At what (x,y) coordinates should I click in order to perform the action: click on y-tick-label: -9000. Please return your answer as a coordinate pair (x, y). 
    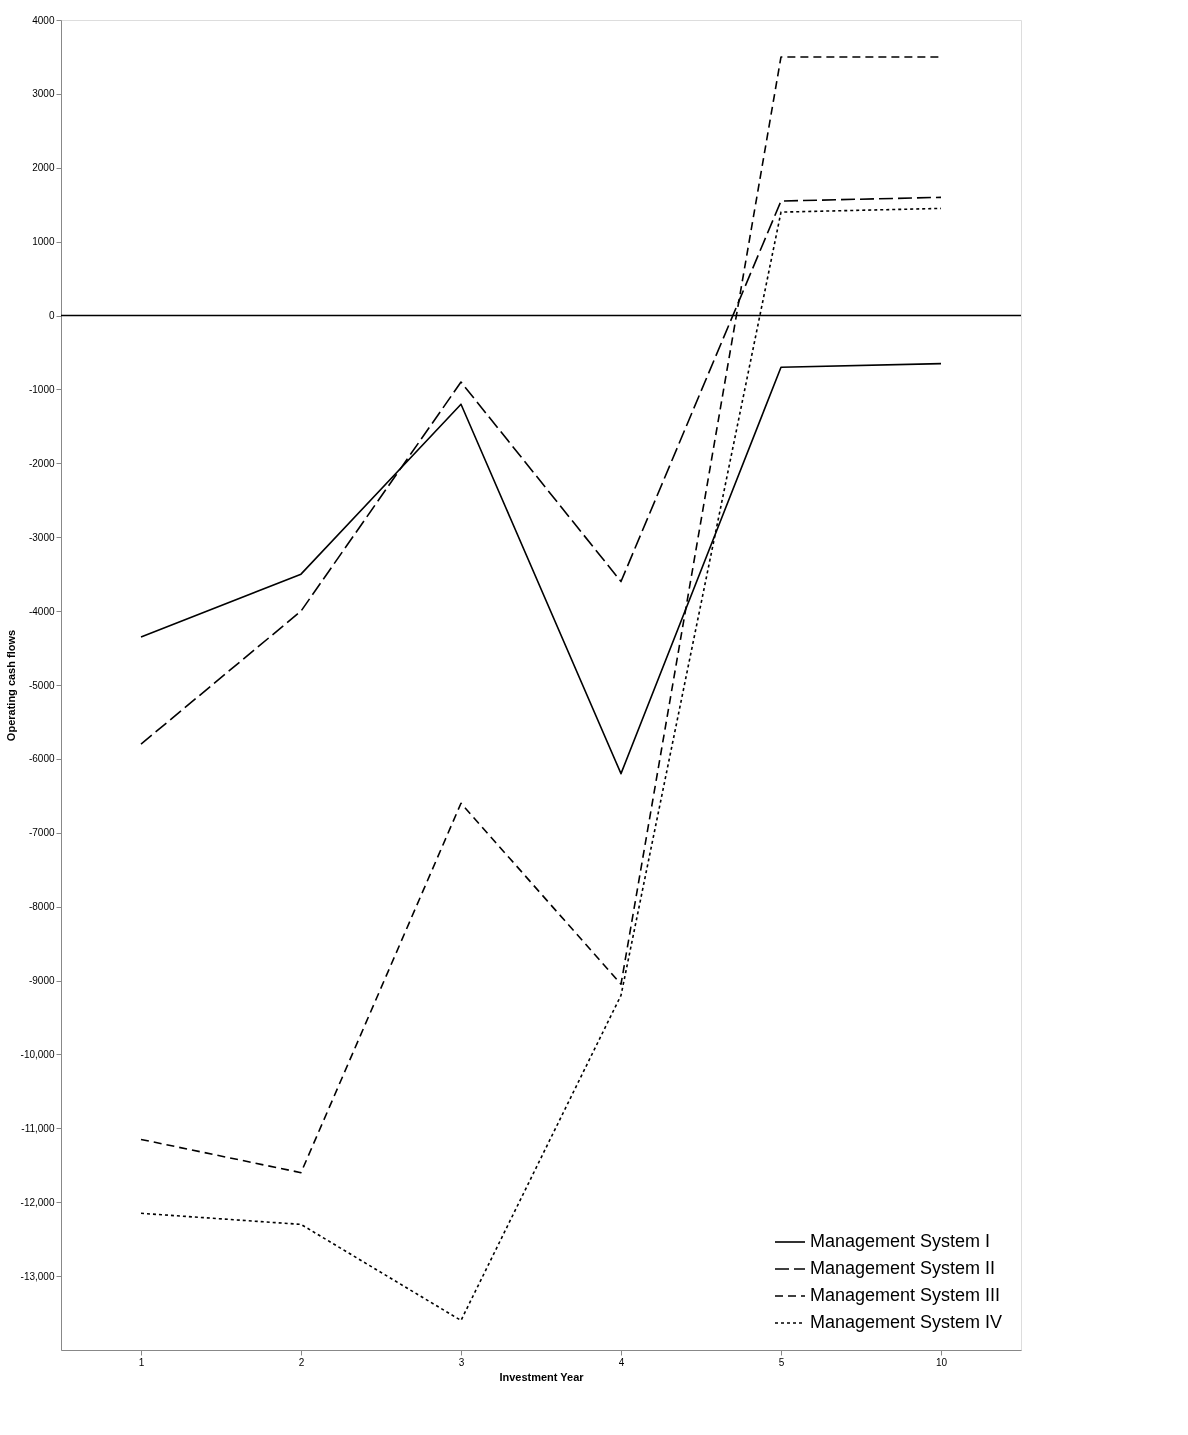
    Looking at the image, I should click on (41, 981).